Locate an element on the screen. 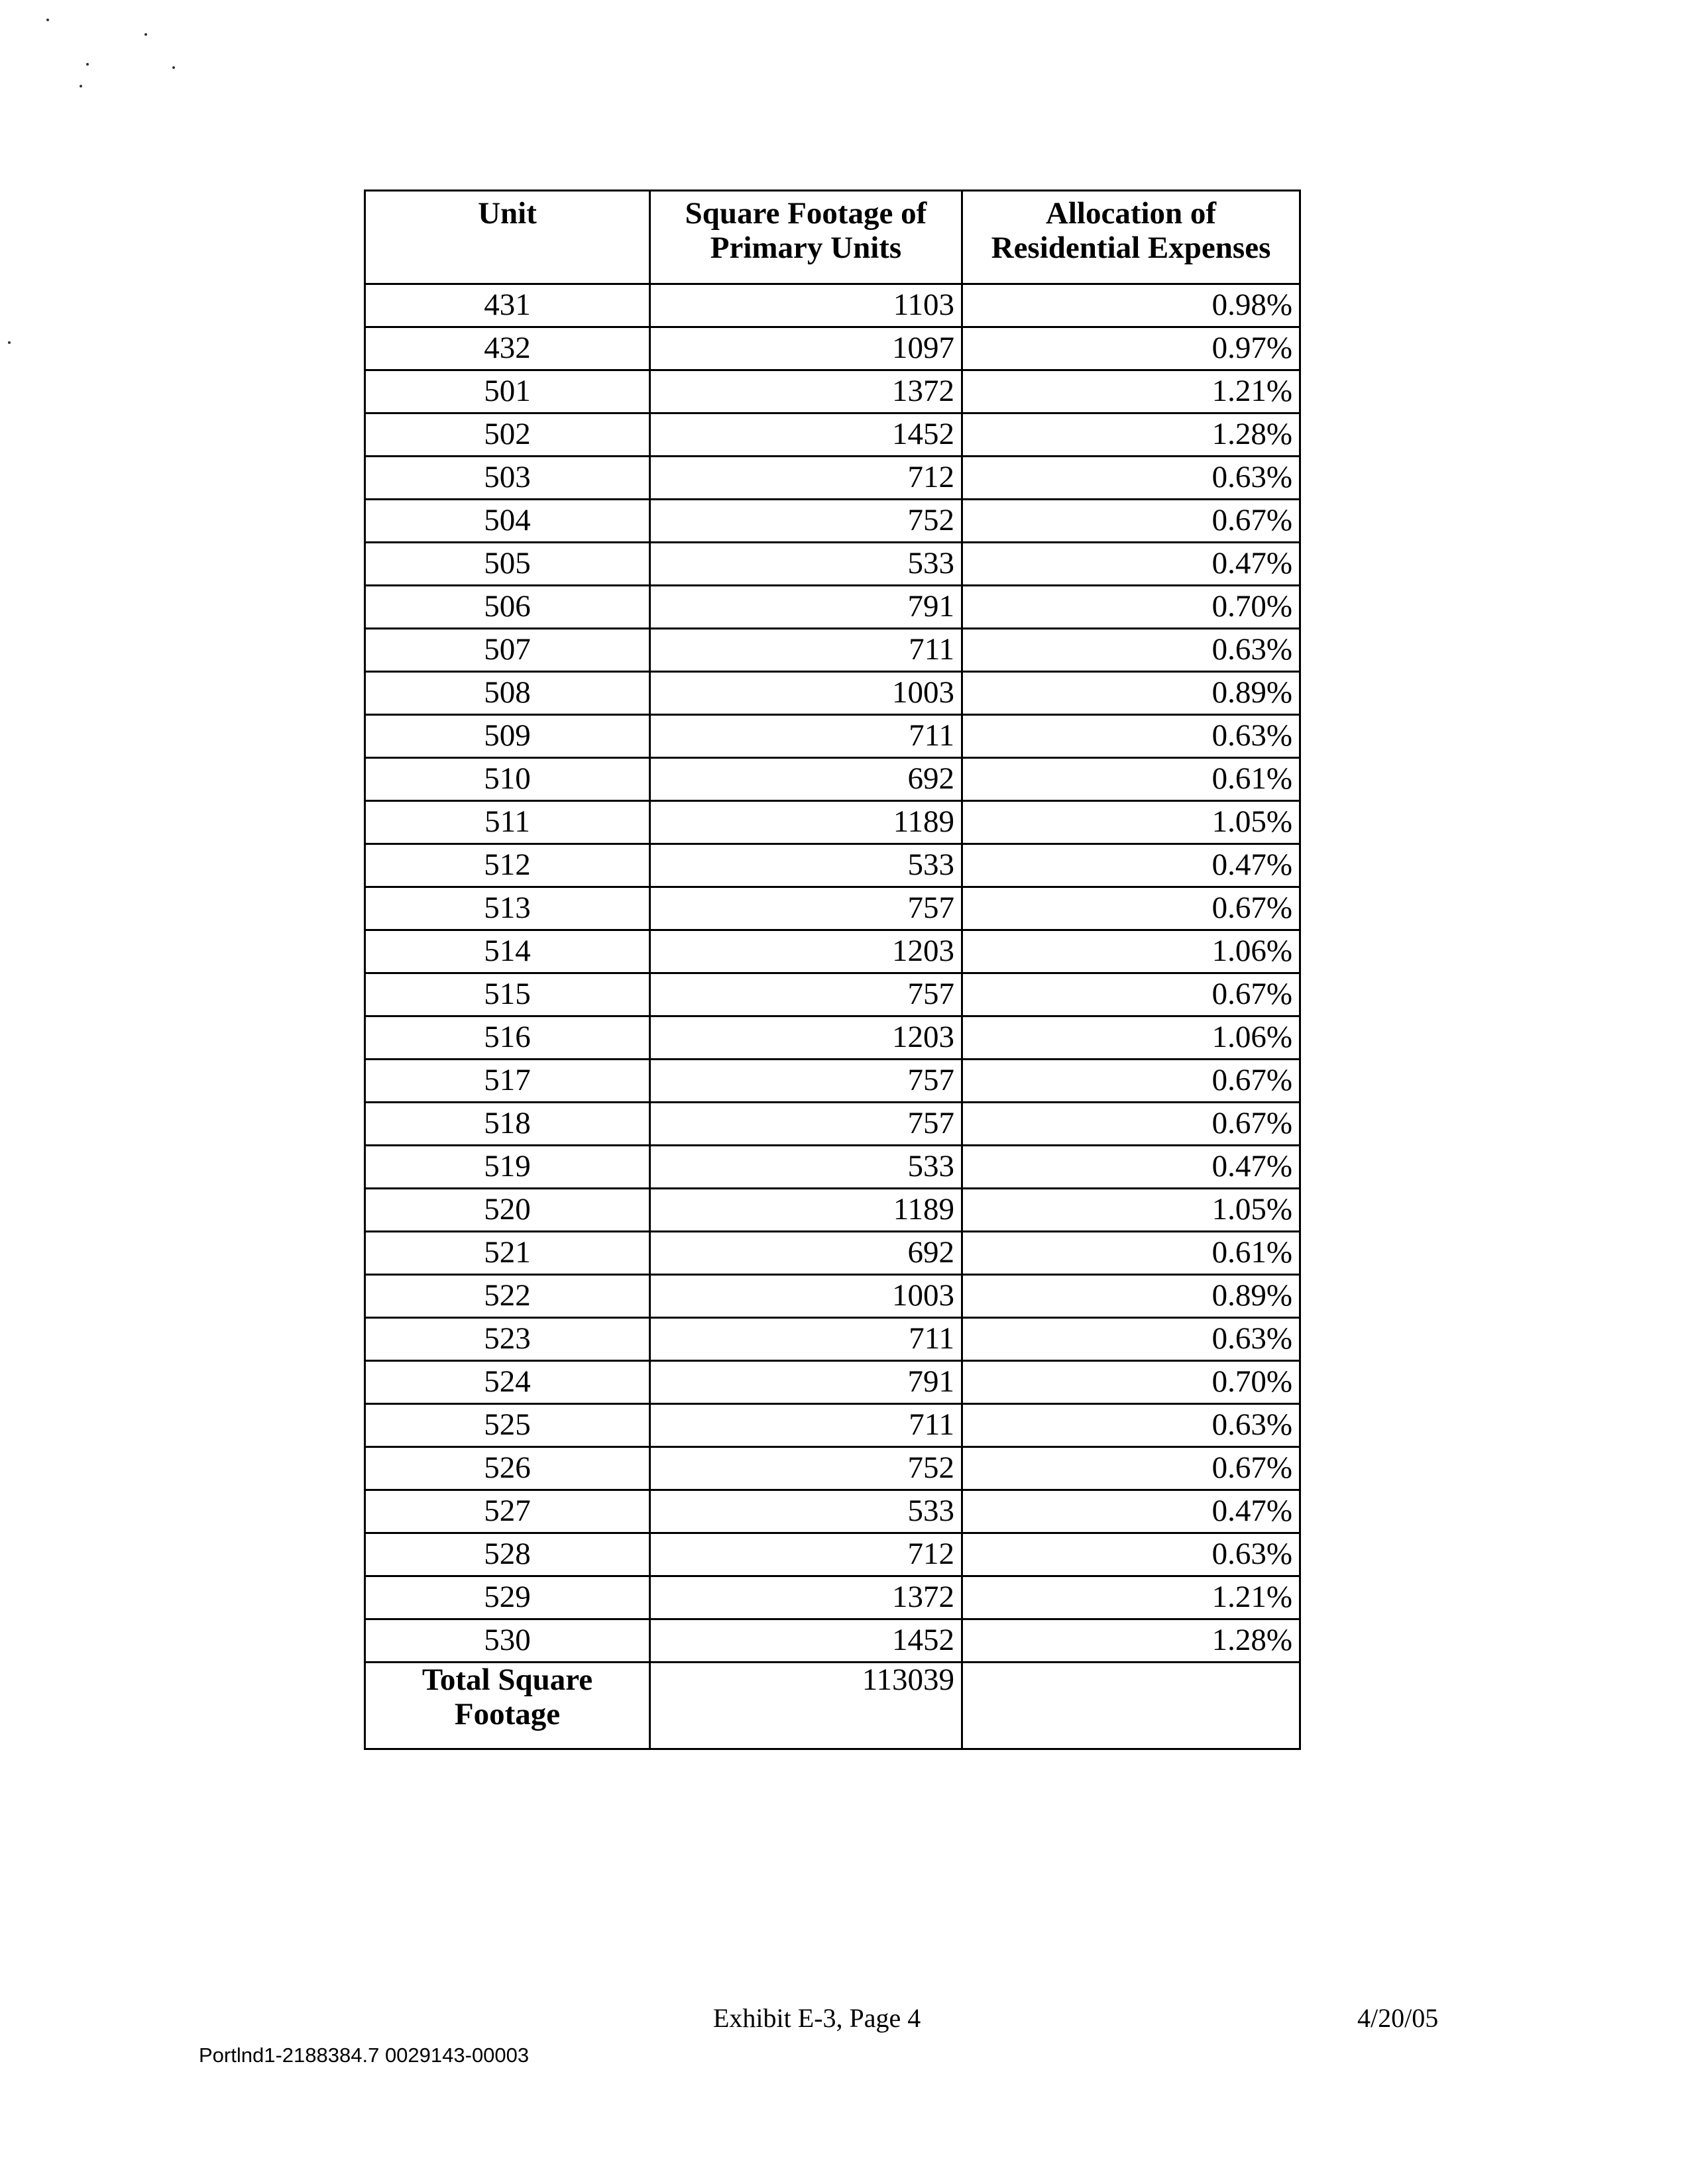 Image resolution: width=1688 pixels, height=2184 pixels. unit-cell: 516 is located at coordinates (507, 1037).